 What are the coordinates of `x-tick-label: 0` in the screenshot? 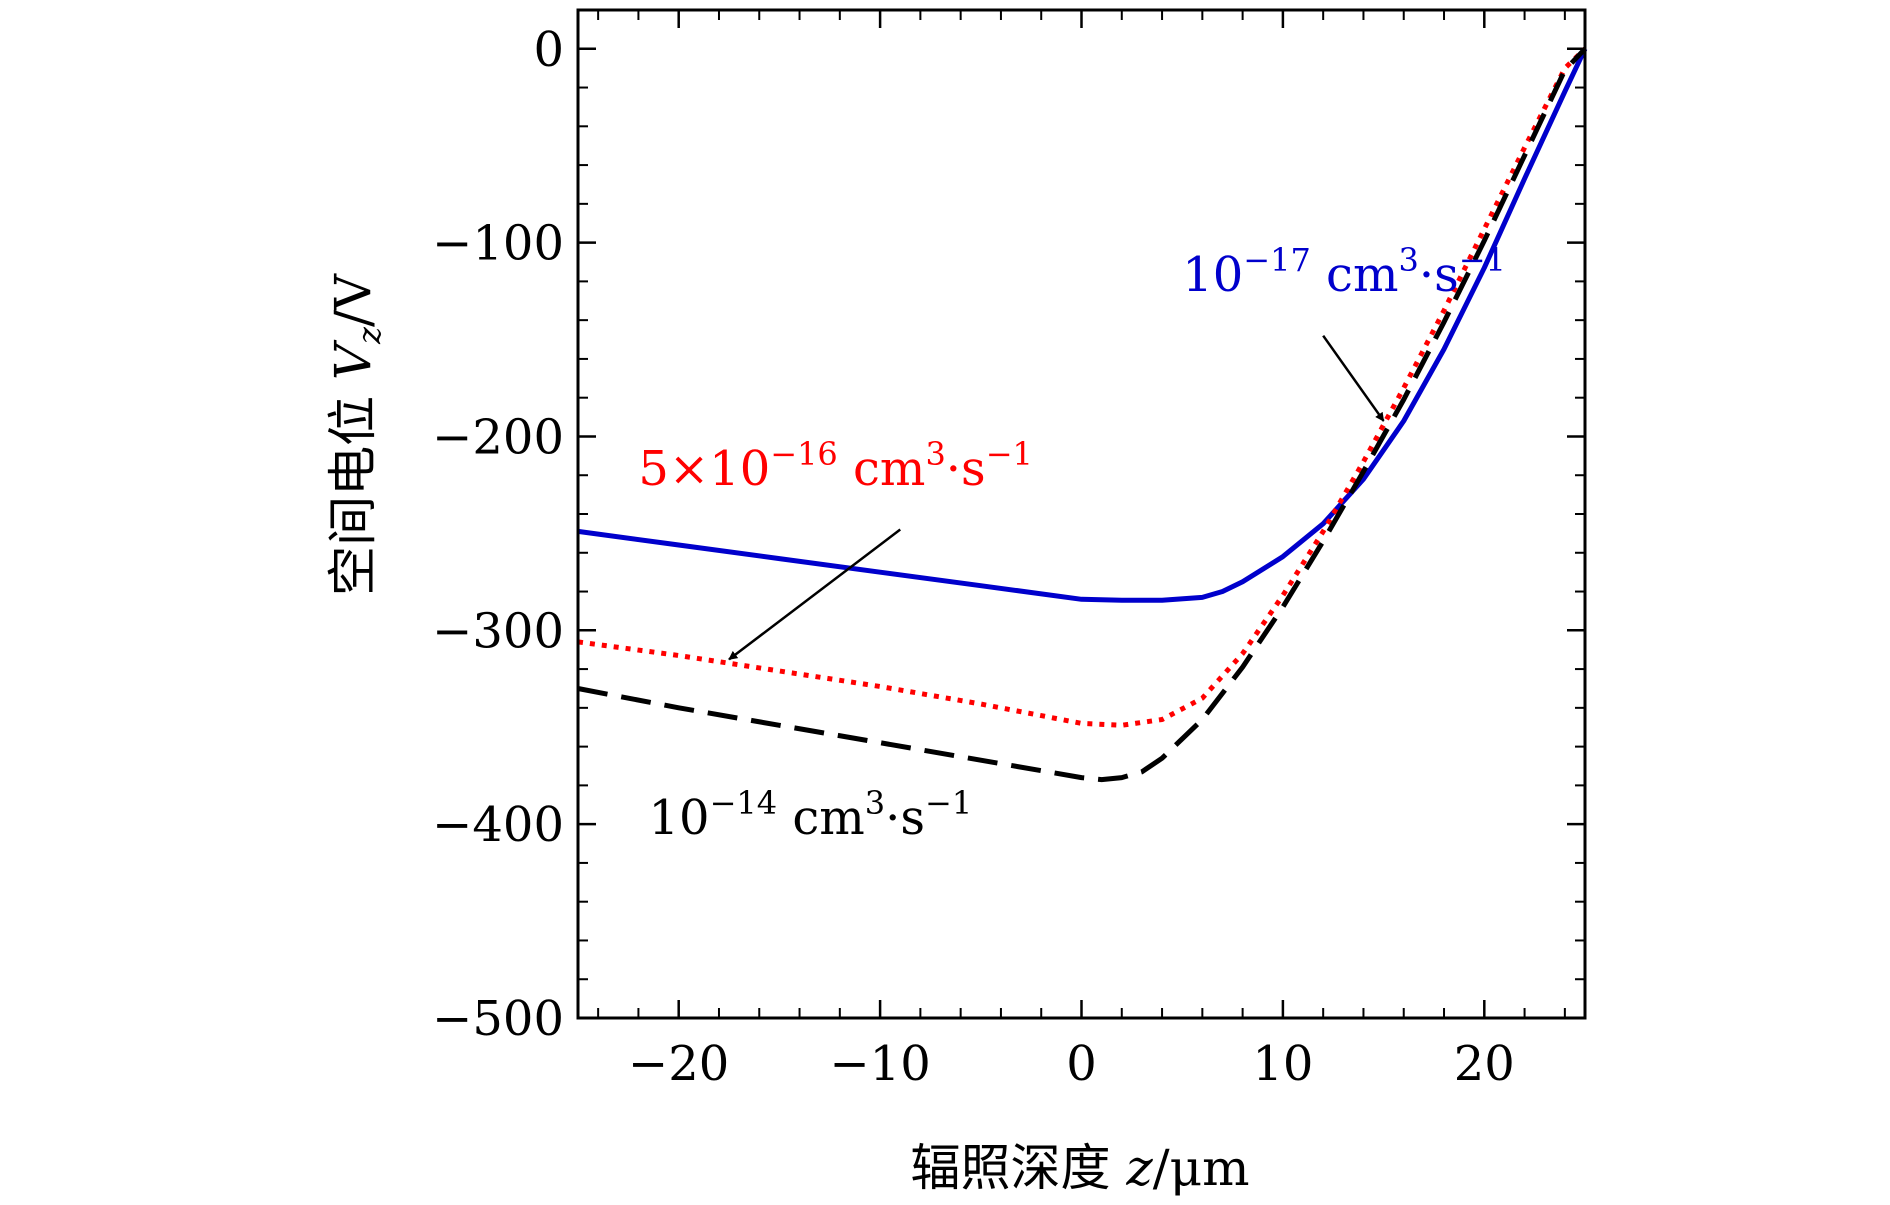 It's located at (1081, 1064).